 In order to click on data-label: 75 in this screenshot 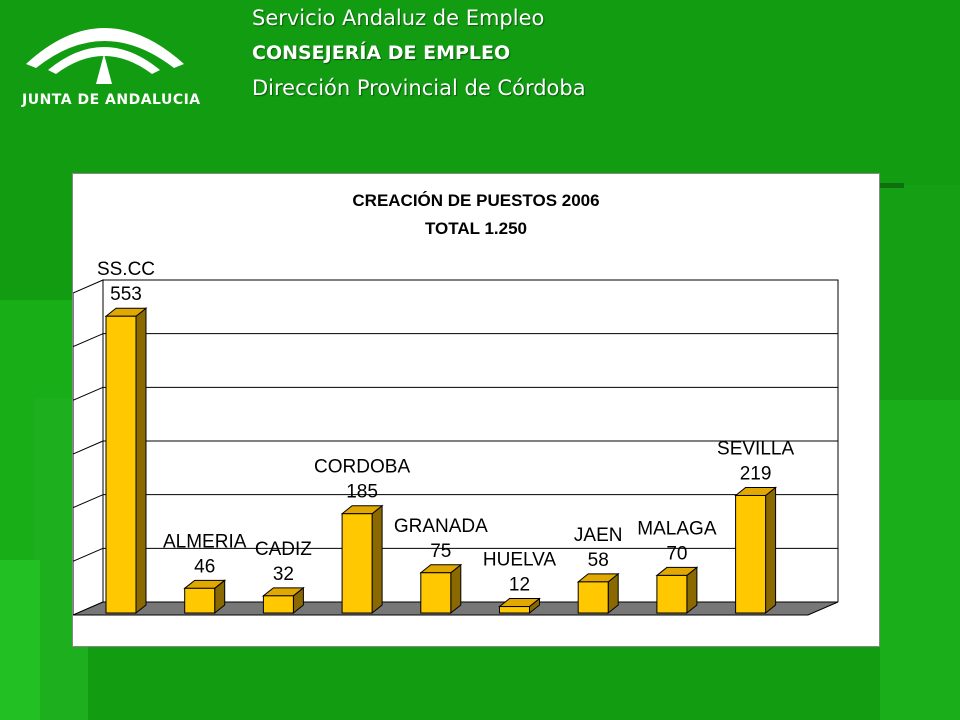, I will do `click(440, 551)`.